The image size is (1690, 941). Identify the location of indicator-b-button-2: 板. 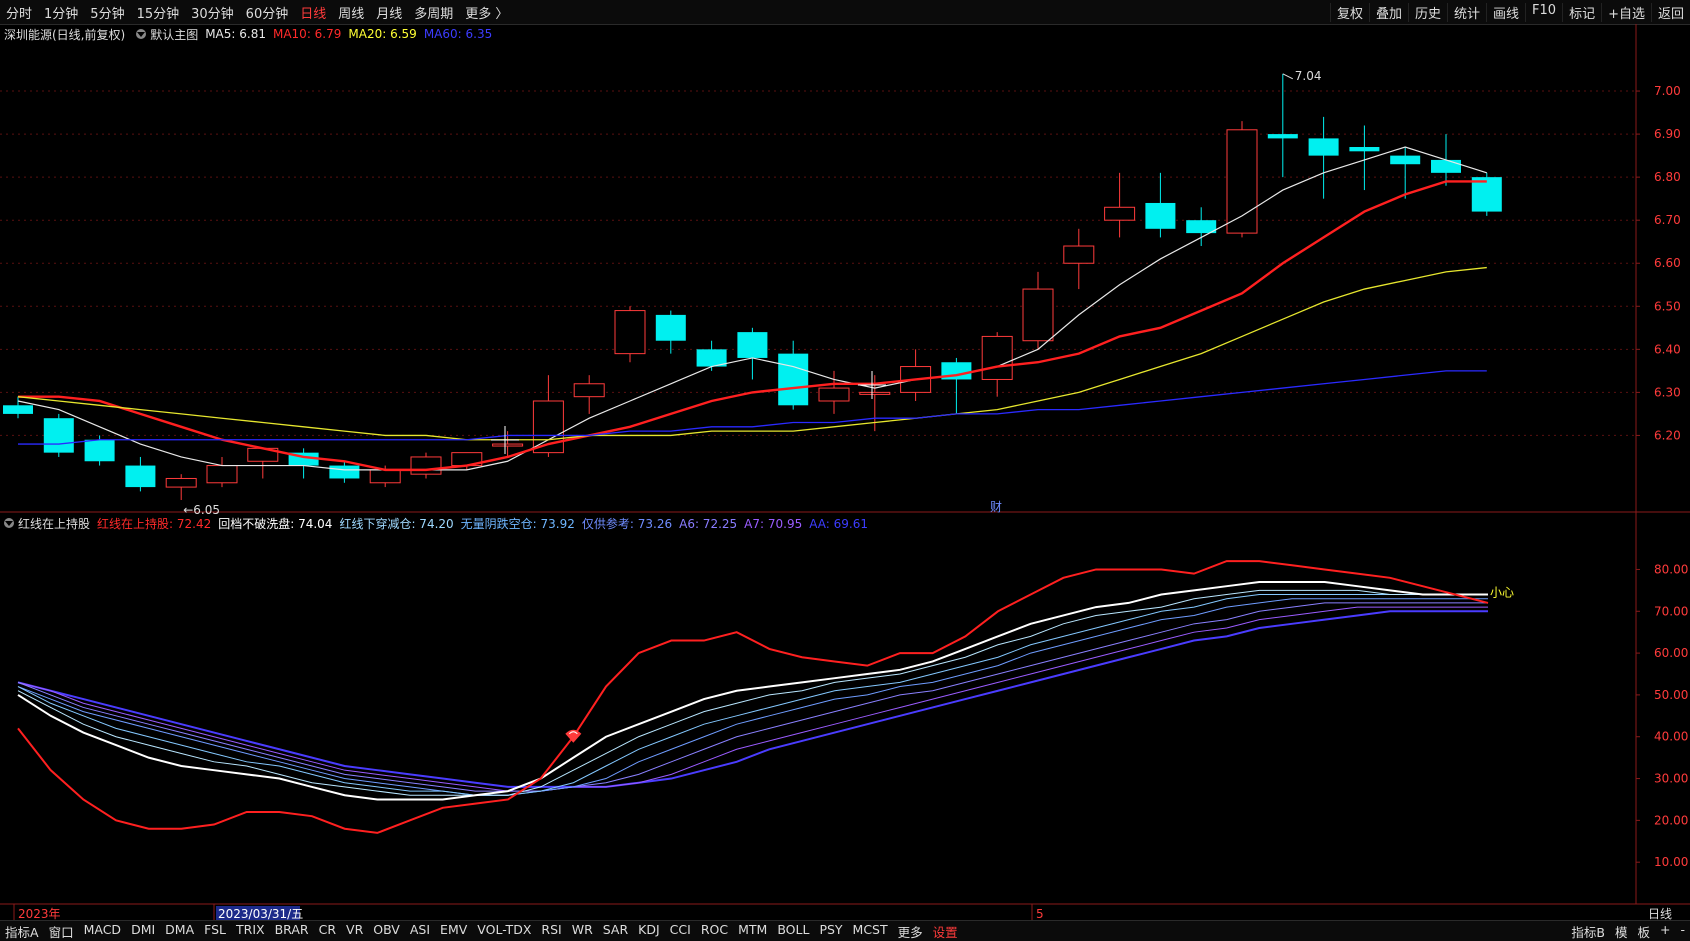
(1643, 932).